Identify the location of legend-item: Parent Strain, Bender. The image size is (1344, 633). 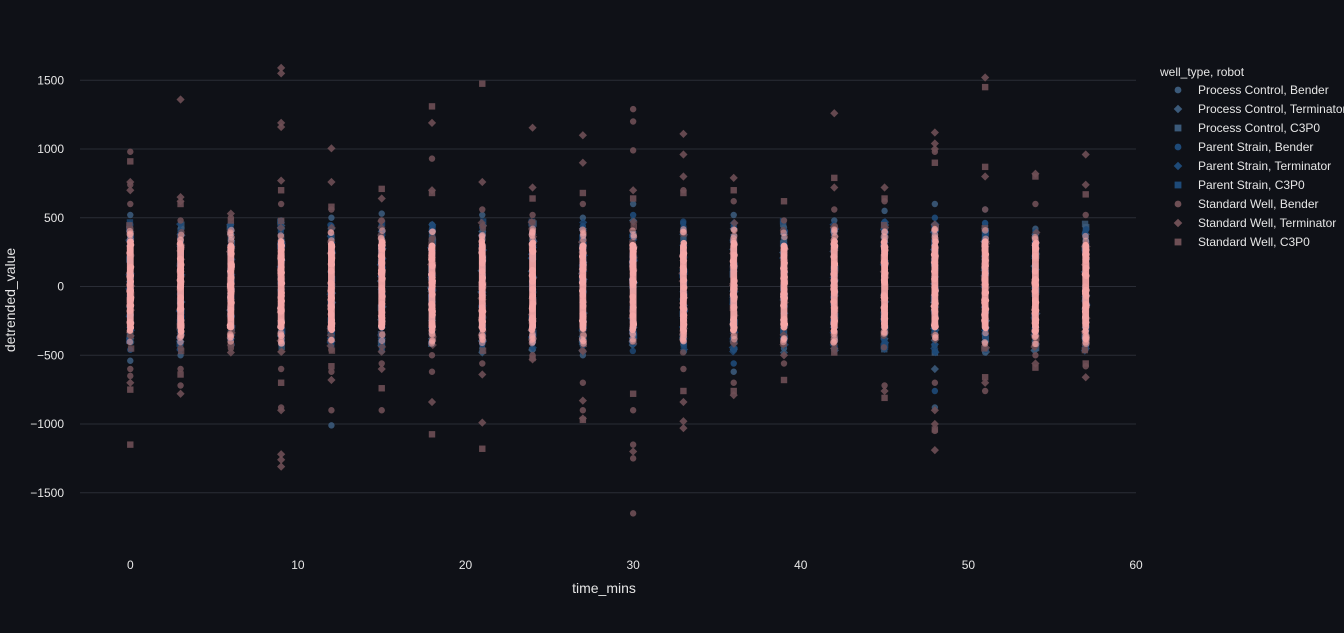
(1244, 147).